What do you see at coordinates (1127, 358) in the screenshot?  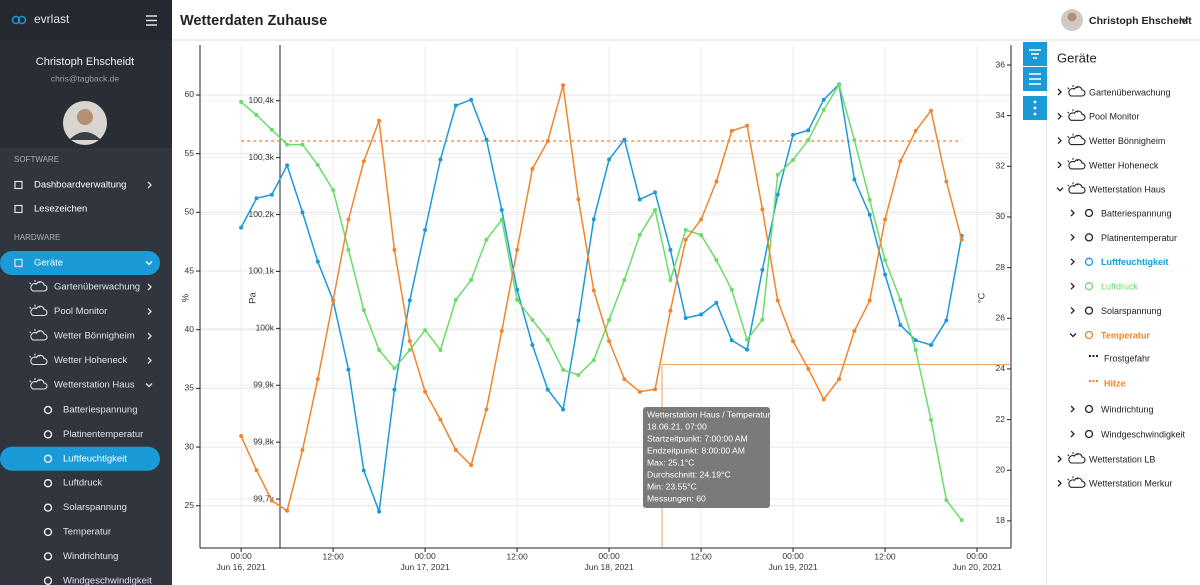 I see `tree-threshold: Frostgefahr` at bounding box center [1127, 358].